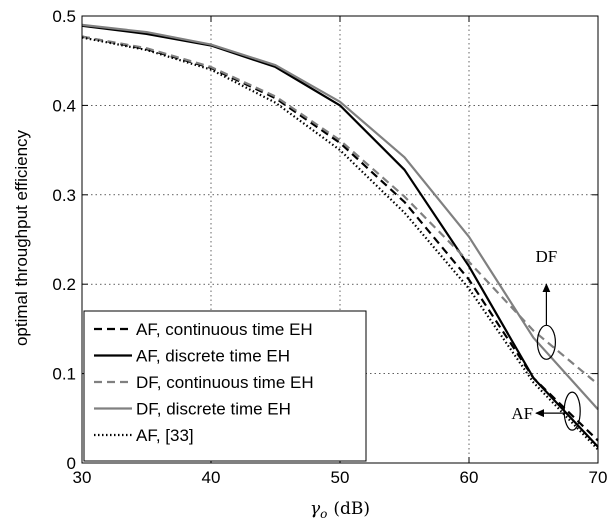 This screenshot has width=615, height=520. Describe the element at coordinates (213, 409) in the screenshot. I see `legend-label: DF, discrete time EH` at that location.